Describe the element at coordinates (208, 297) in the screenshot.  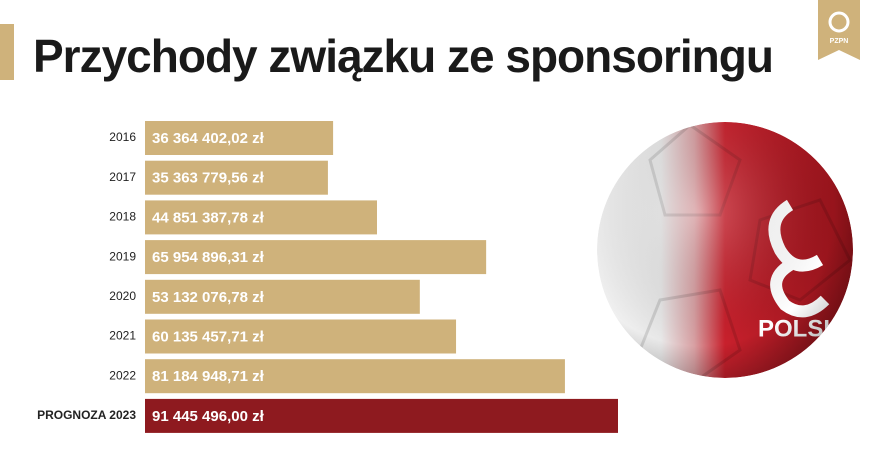
I see `value-label: 53 132 076,78 zł` at that location.